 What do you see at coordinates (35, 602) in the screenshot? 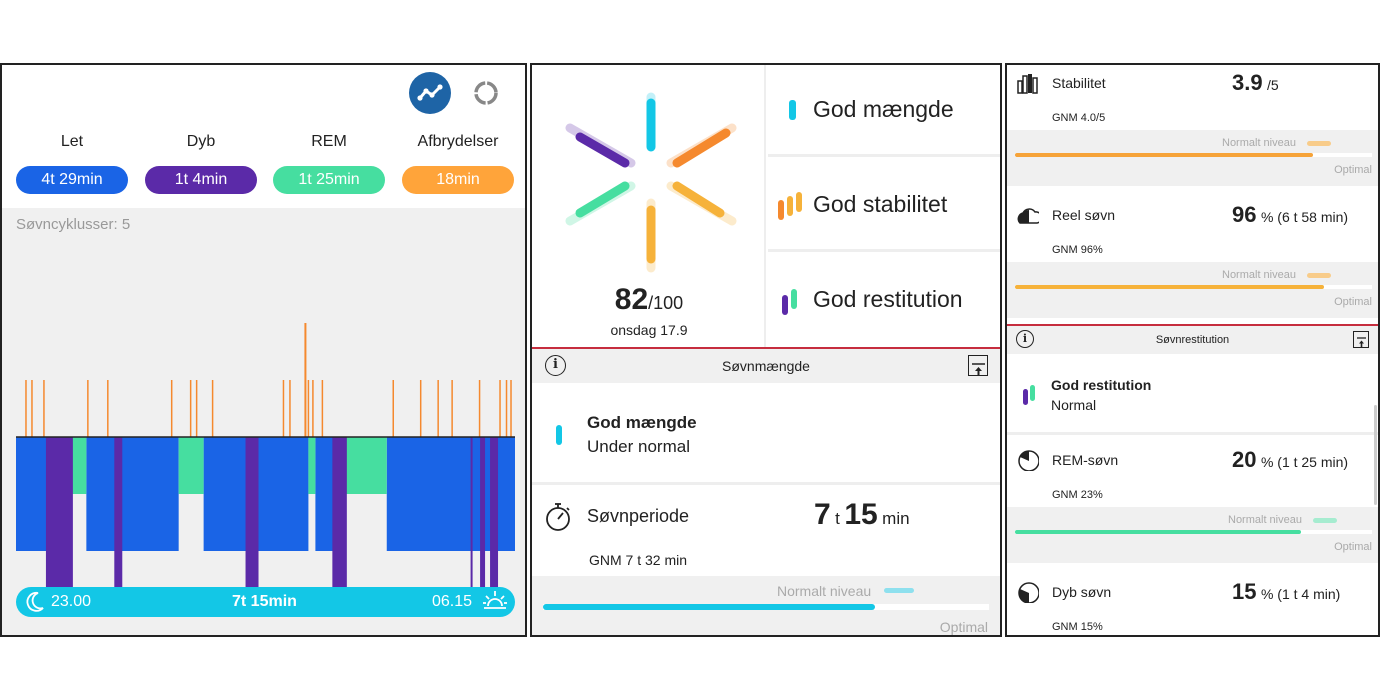
I see `moon-icon` at bounding box center [35, 602].